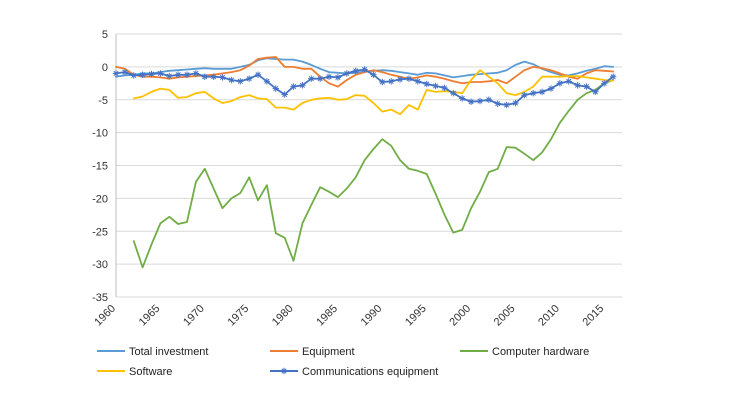 This screenshot has height=410, width=730. Describe the element at coordinates (284, 371) in the screenshot. I see `legend-marker` at that location.